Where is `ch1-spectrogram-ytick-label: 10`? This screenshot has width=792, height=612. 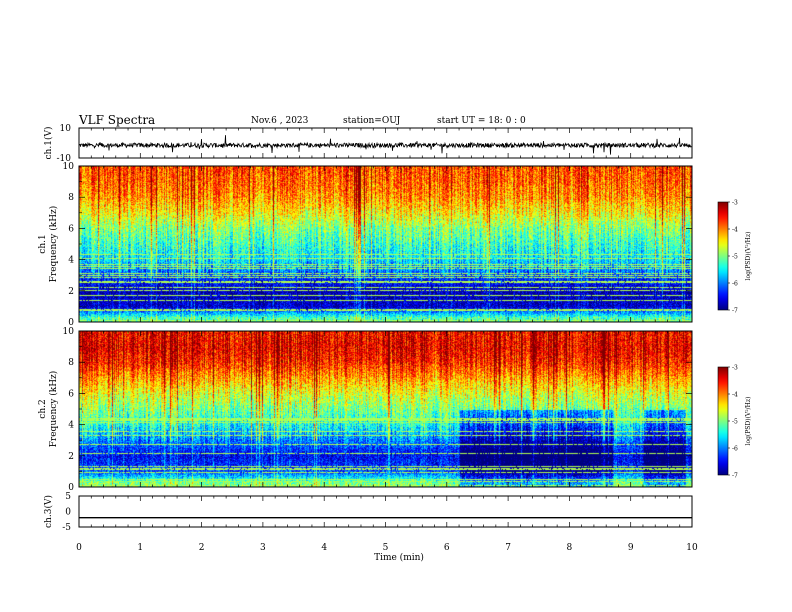
ch1-spectrogram-ytick-label: 10 is located at coordinates (69, 167).